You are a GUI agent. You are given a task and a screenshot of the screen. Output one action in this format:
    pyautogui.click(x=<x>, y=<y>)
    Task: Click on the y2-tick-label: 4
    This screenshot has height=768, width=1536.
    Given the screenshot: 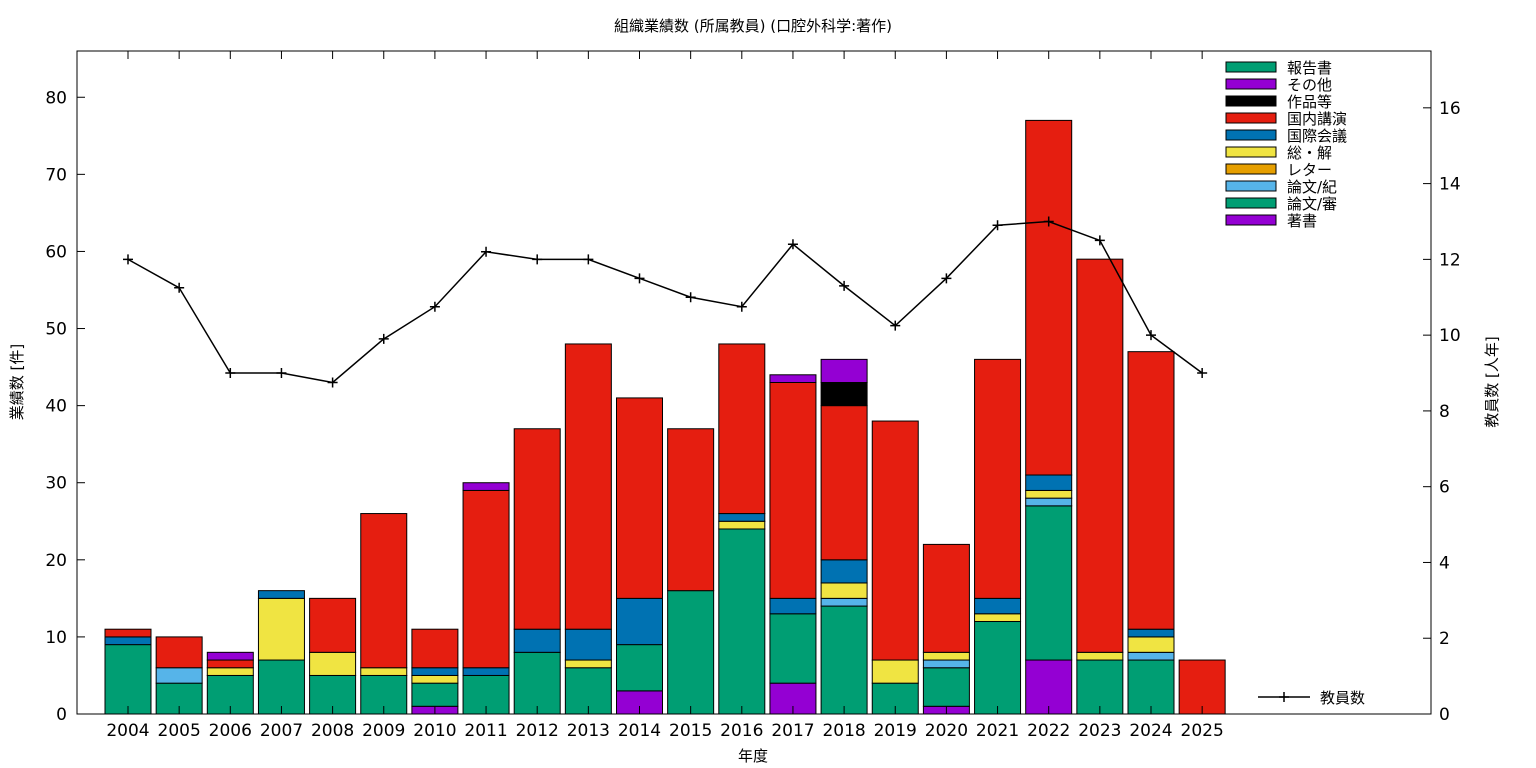 What is the action you would take?
    pyautogui.click(x=1444, y=563)
    